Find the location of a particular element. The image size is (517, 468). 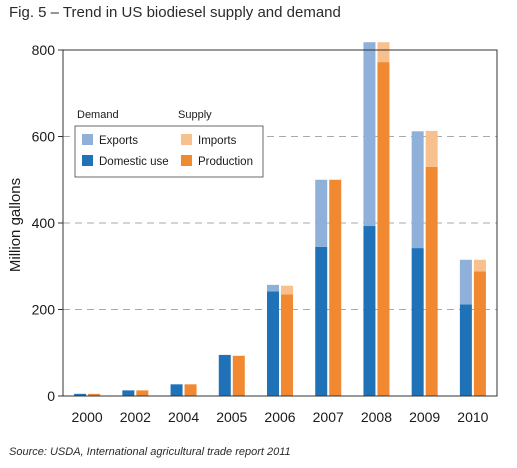

bar-production-2007 is located at coordinates (335, 287).